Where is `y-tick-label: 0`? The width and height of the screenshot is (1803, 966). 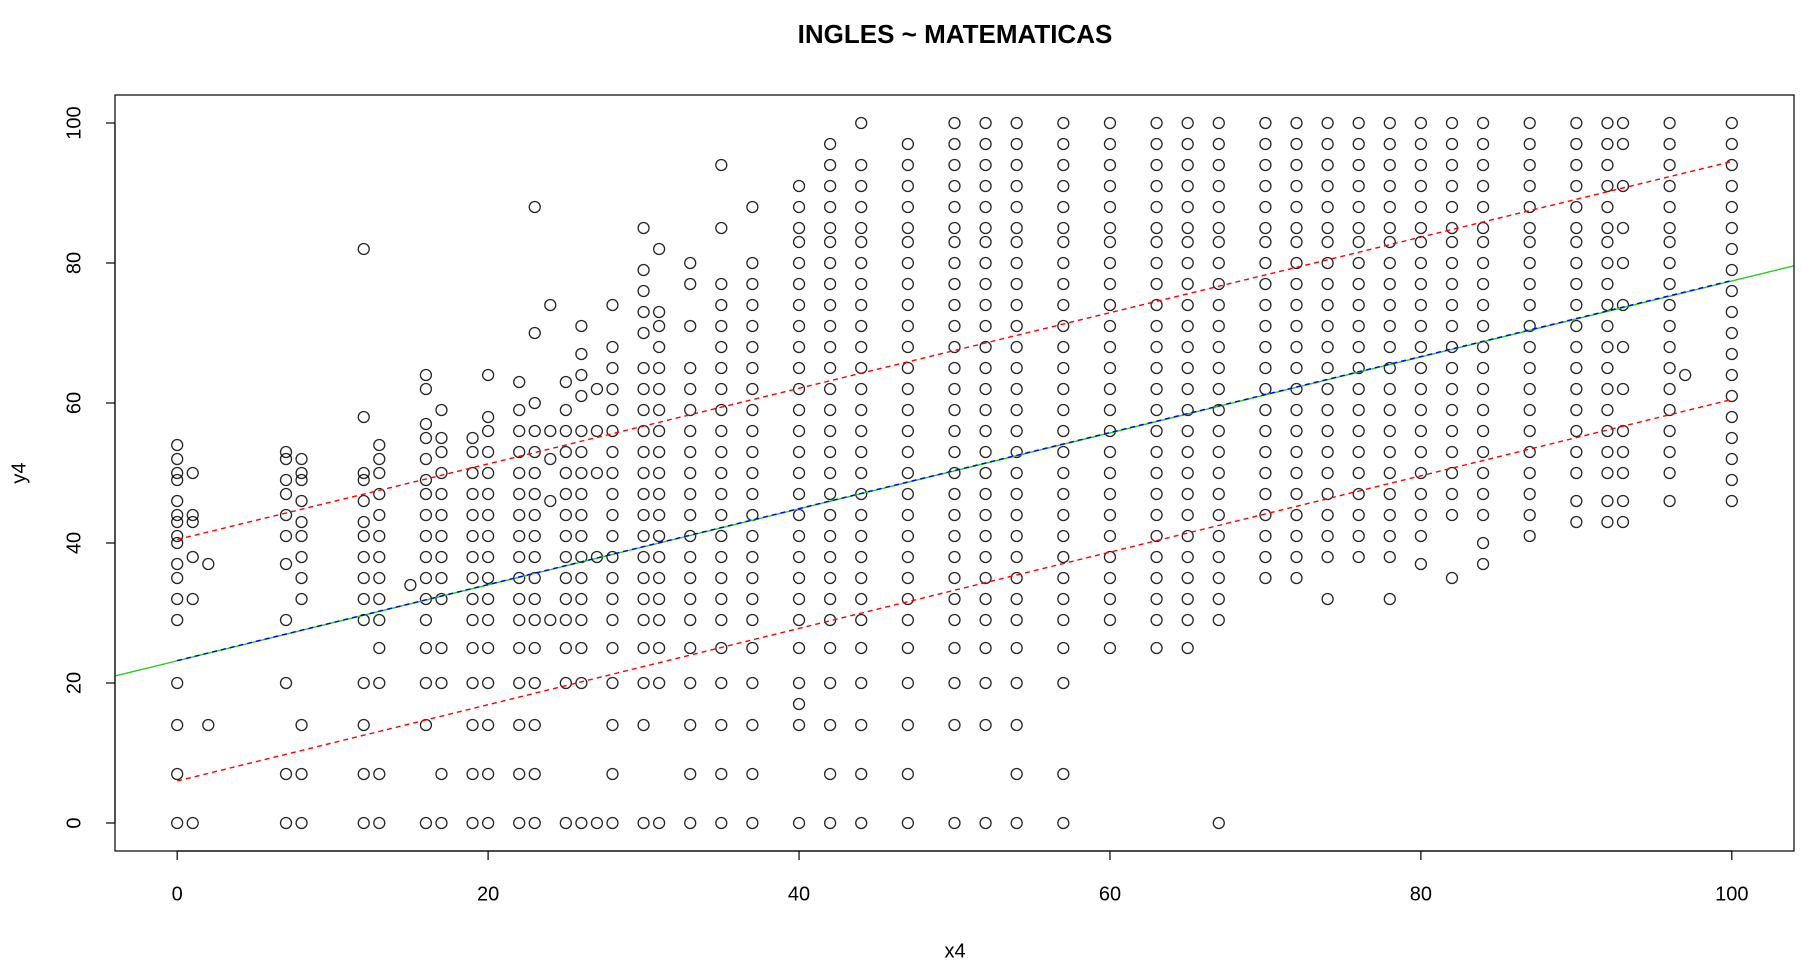 y-tick-label: 0 is located at coordinates (74, 822).